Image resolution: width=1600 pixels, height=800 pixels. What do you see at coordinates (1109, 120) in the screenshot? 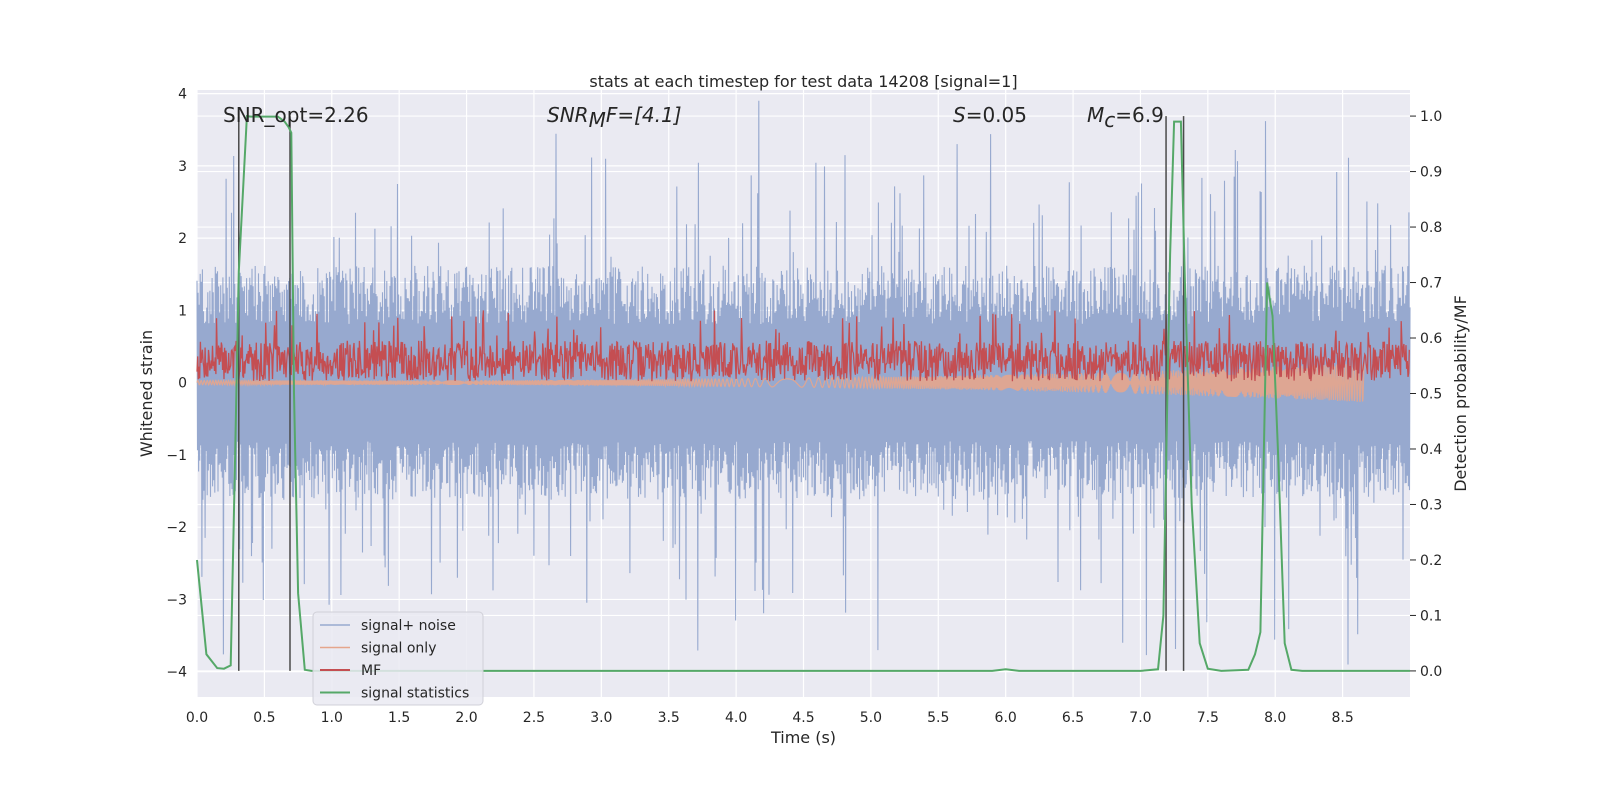
I see `annotation-mc-sub: c` at bounding box center [1109, 120].